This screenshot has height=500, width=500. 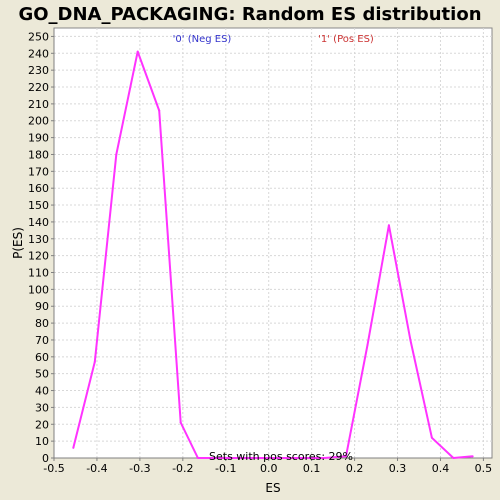 I want to click on y-tick-label: 90, so click(x=42, y=306).